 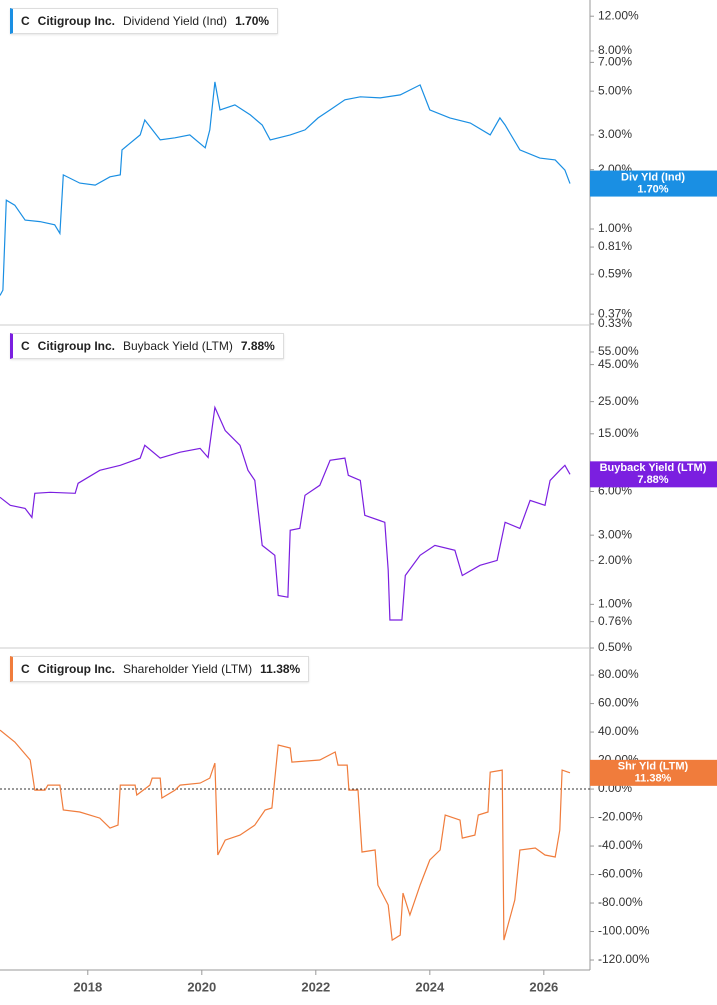 I want to click on y-tick-label: 40.00%, so click(x=618, y=731).